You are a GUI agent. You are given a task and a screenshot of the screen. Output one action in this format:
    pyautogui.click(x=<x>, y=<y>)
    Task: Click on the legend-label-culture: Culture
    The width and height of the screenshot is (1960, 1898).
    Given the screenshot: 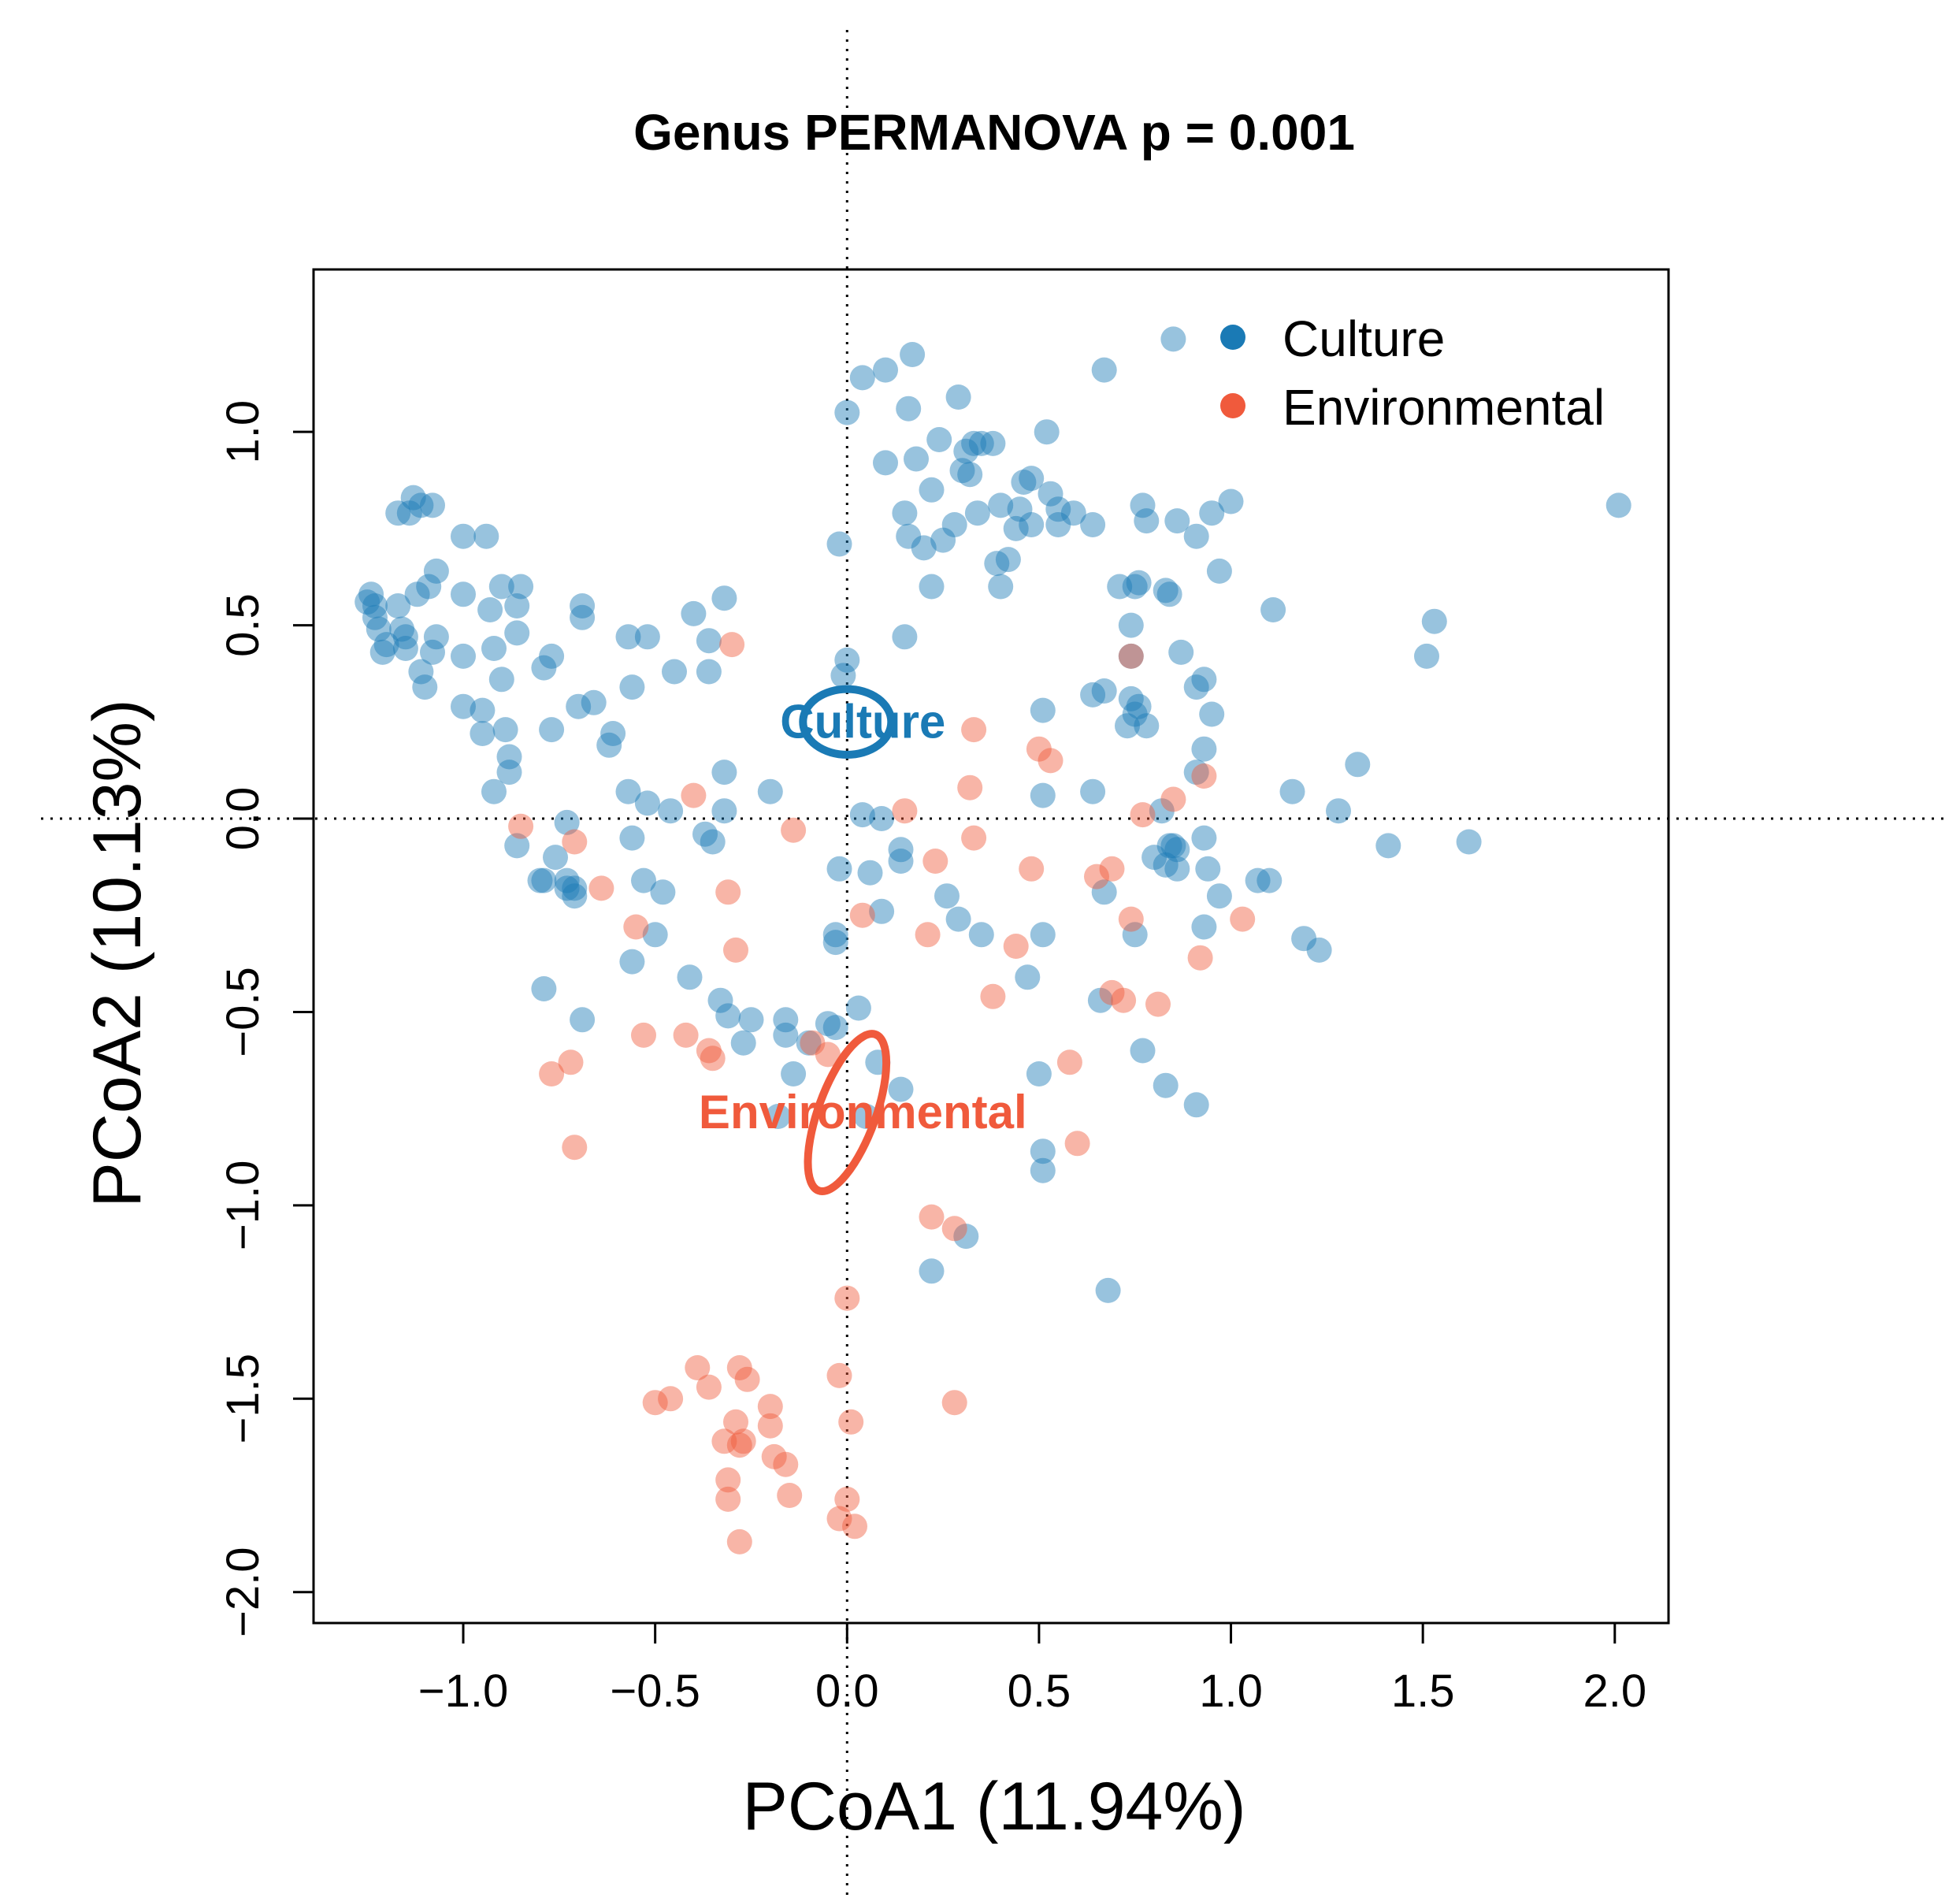 What is the action you would take?
    pyautogui.click(x=1364, y=338)
    